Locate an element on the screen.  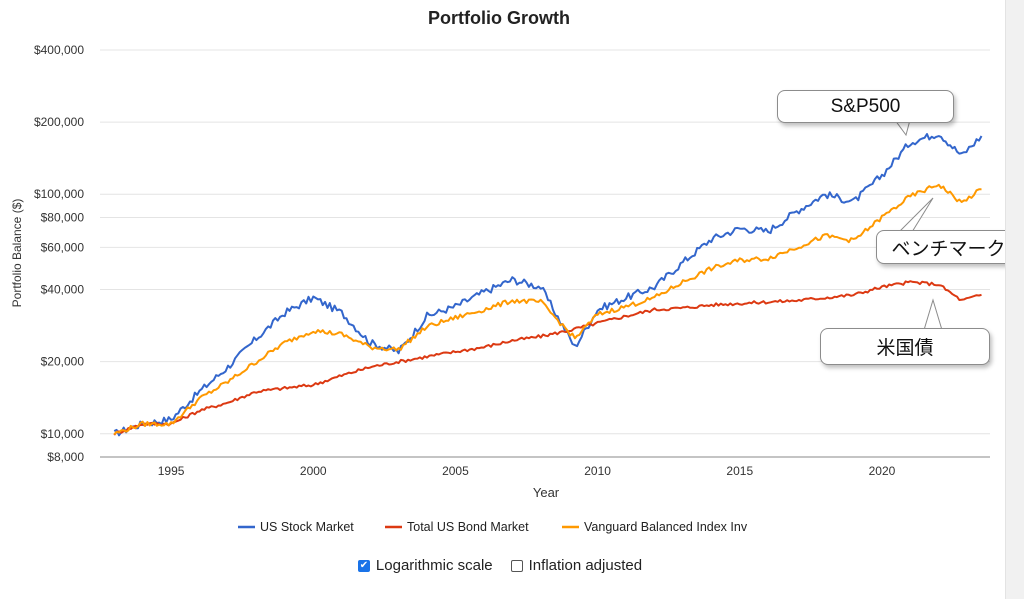
inflation-adjusted-label: Inflation adjusted is located at coordinates (585, 565).